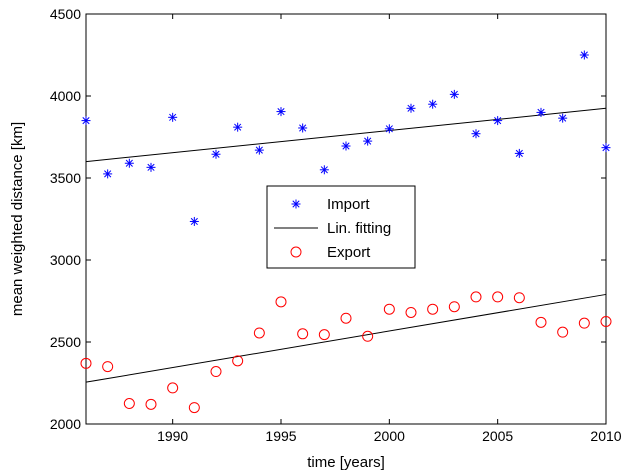  Describe the element at coordinates (65, 424) in the screenshot. I see `y-tick-label: 2000` at that location.